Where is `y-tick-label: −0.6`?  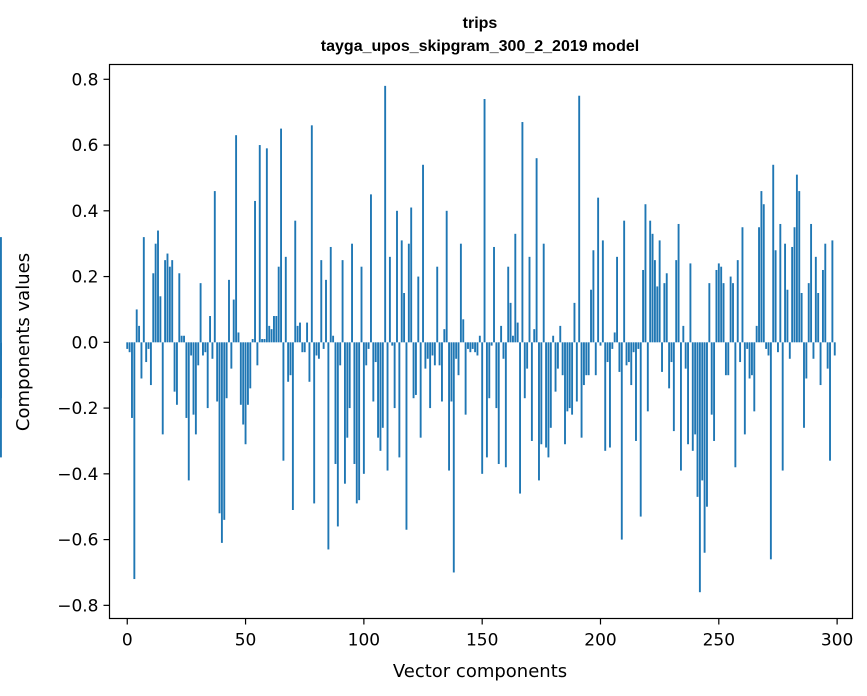 y-tick-label: −0.6 is located at coordinates (77, 541).